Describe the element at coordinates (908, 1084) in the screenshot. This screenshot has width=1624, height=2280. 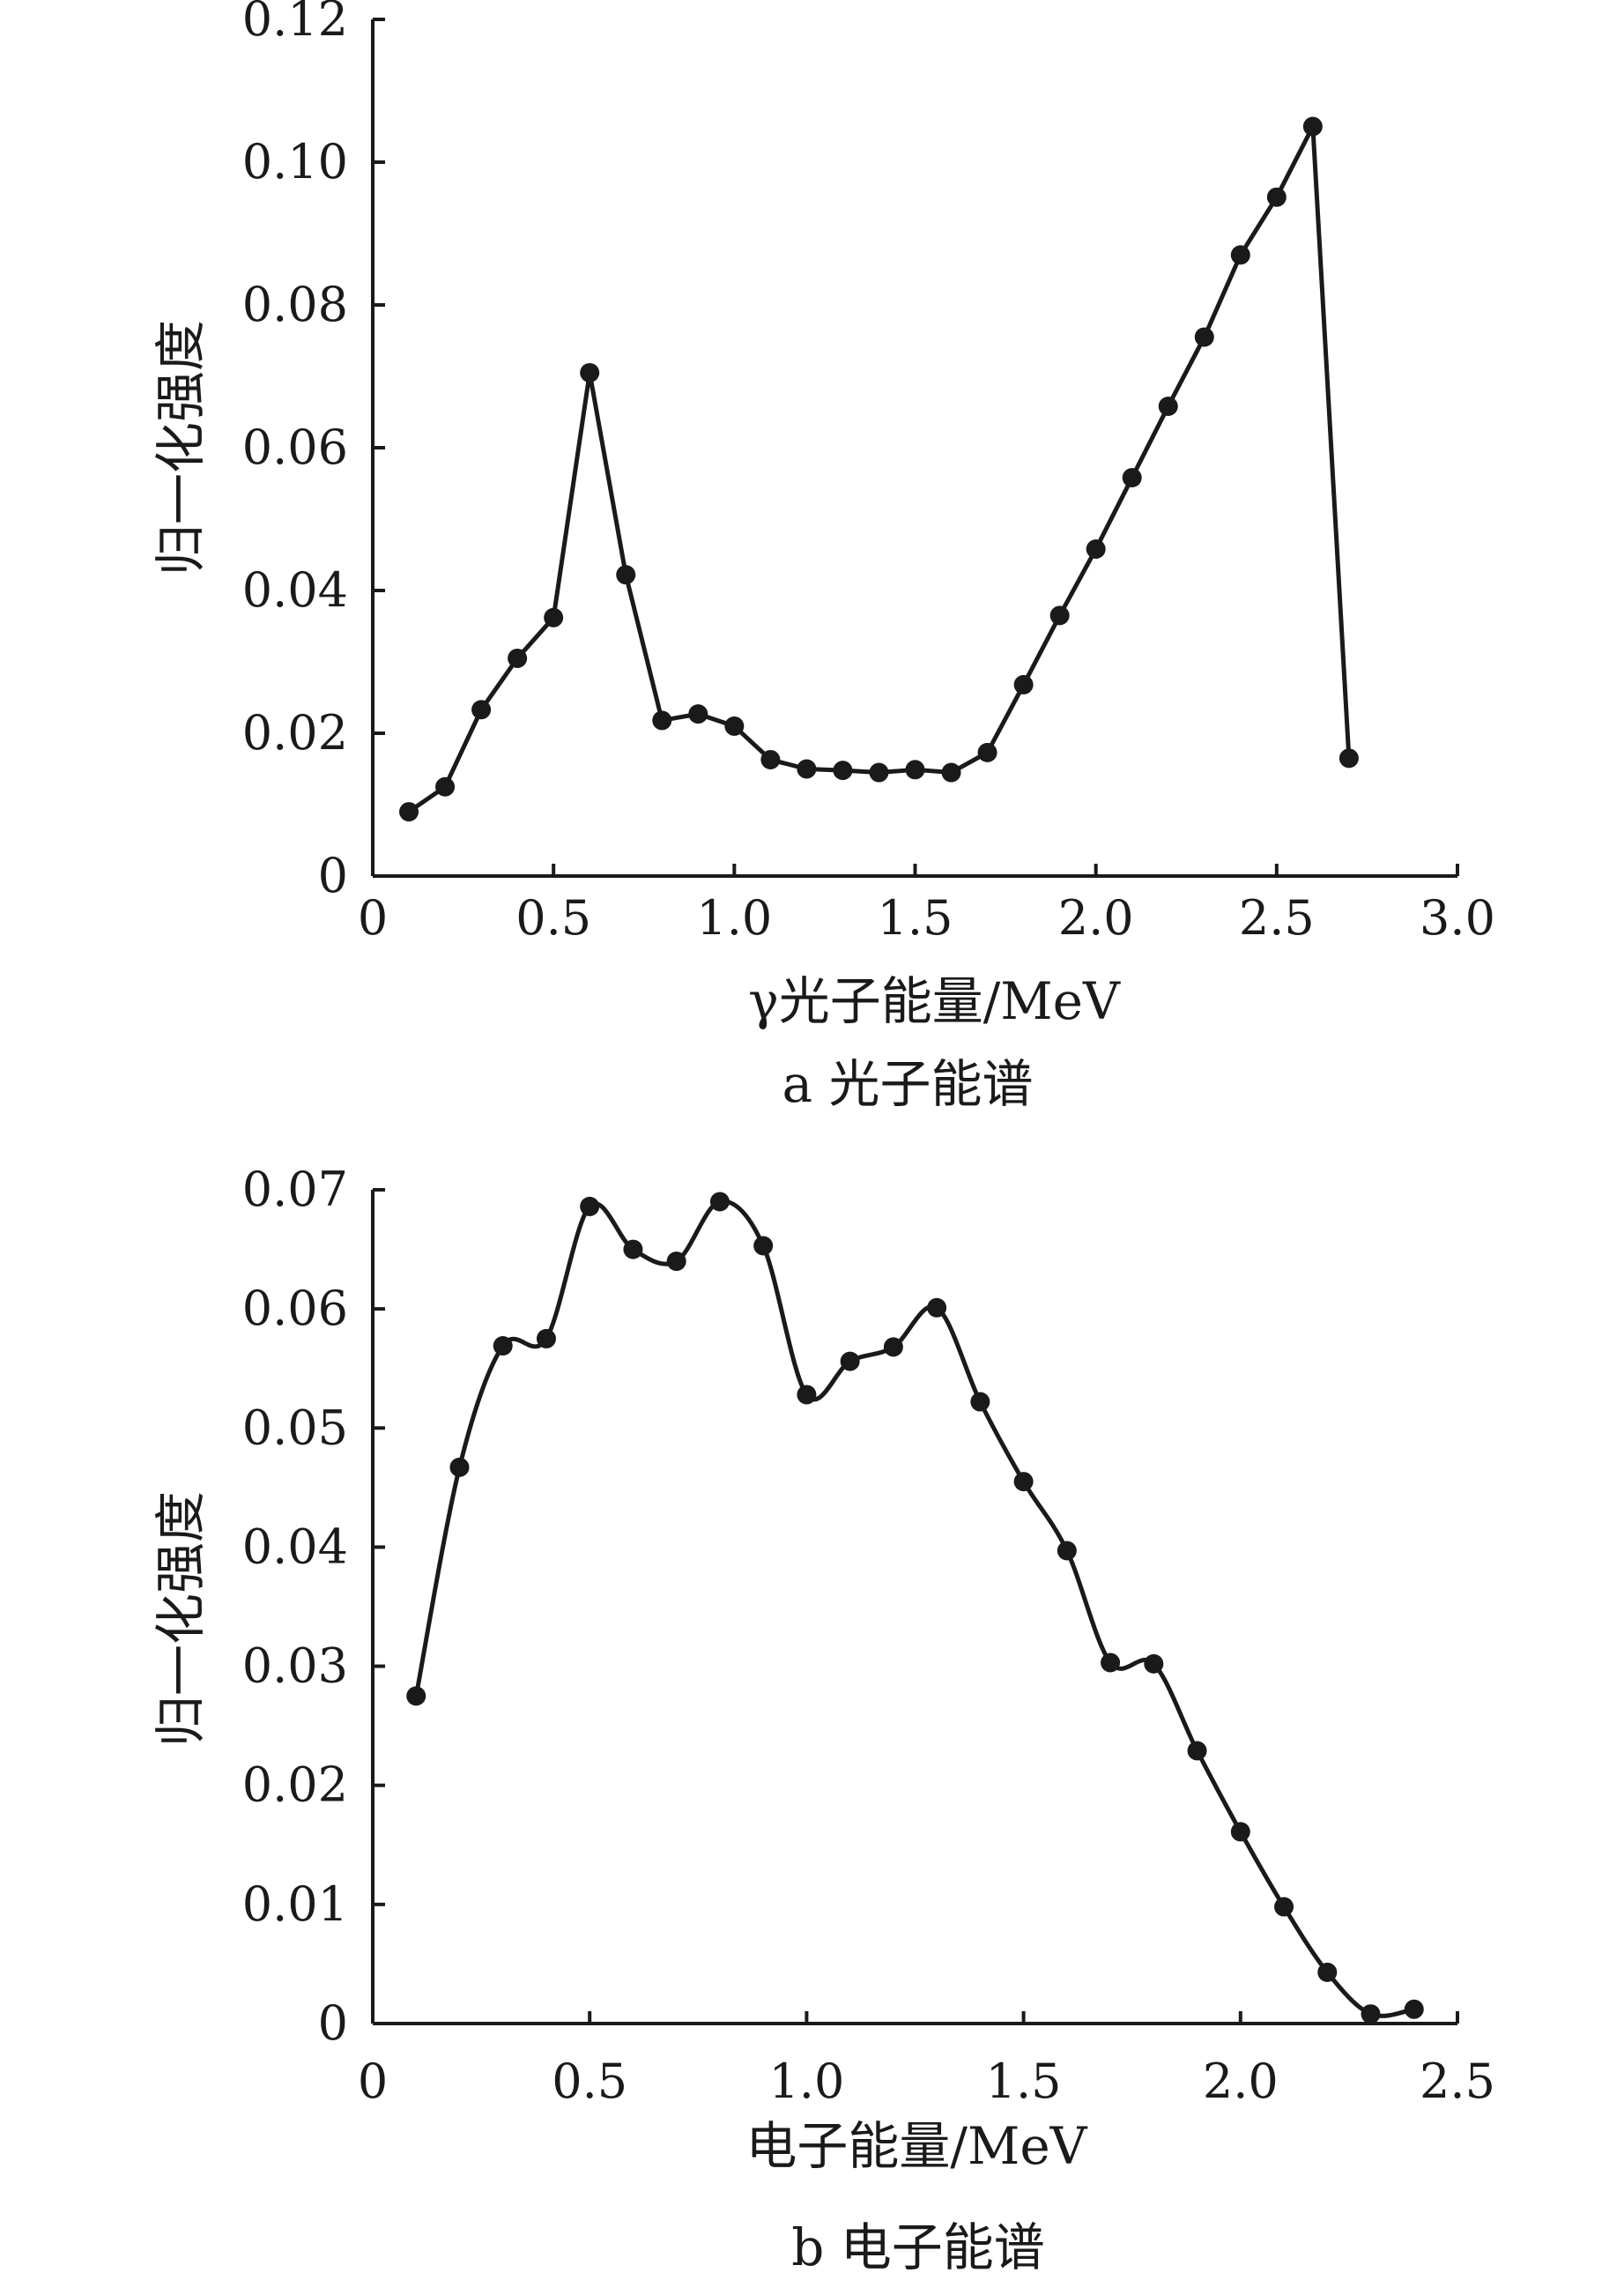
I see `panel-caption: a 光子能谱` at that location.